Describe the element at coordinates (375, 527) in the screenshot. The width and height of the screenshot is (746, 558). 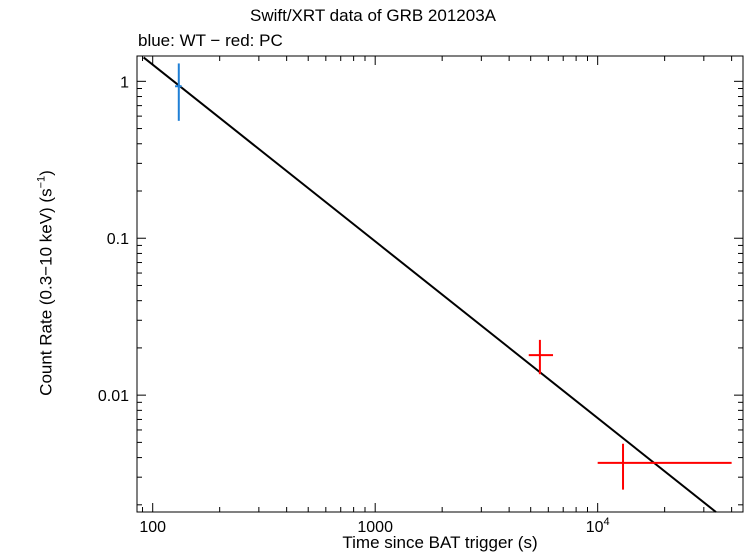
I see `x-tick-label: 1000` at that location.